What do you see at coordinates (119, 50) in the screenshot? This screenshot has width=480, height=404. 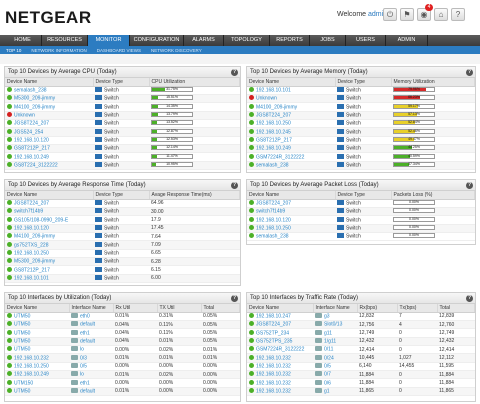 I see `subnav-item: DASHBOARD VIEWS` at bounding box center [119, 50].